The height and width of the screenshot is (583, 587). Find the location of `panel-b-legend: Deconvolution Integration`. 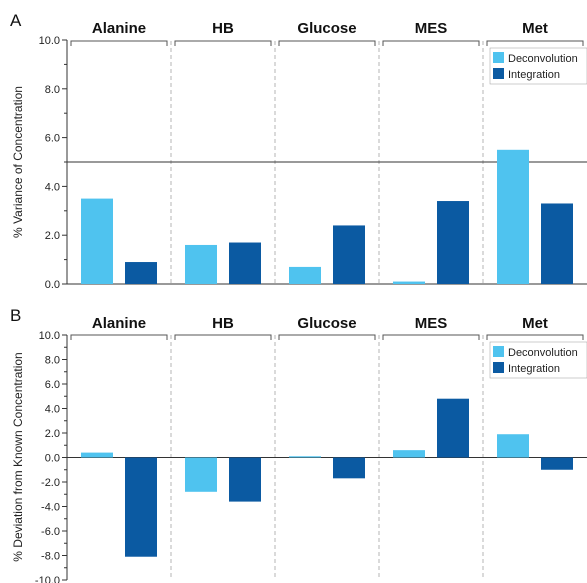

panel-b-legend: Deconvolution Integration is located at coordinates (538, 360).